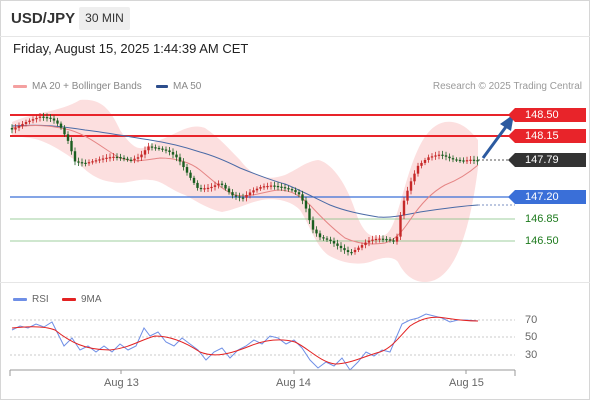 This screenshot has width=590, height=400. I want to click on legend-ma20: MA 20 + Bollinger Bands, so click(77, 86).